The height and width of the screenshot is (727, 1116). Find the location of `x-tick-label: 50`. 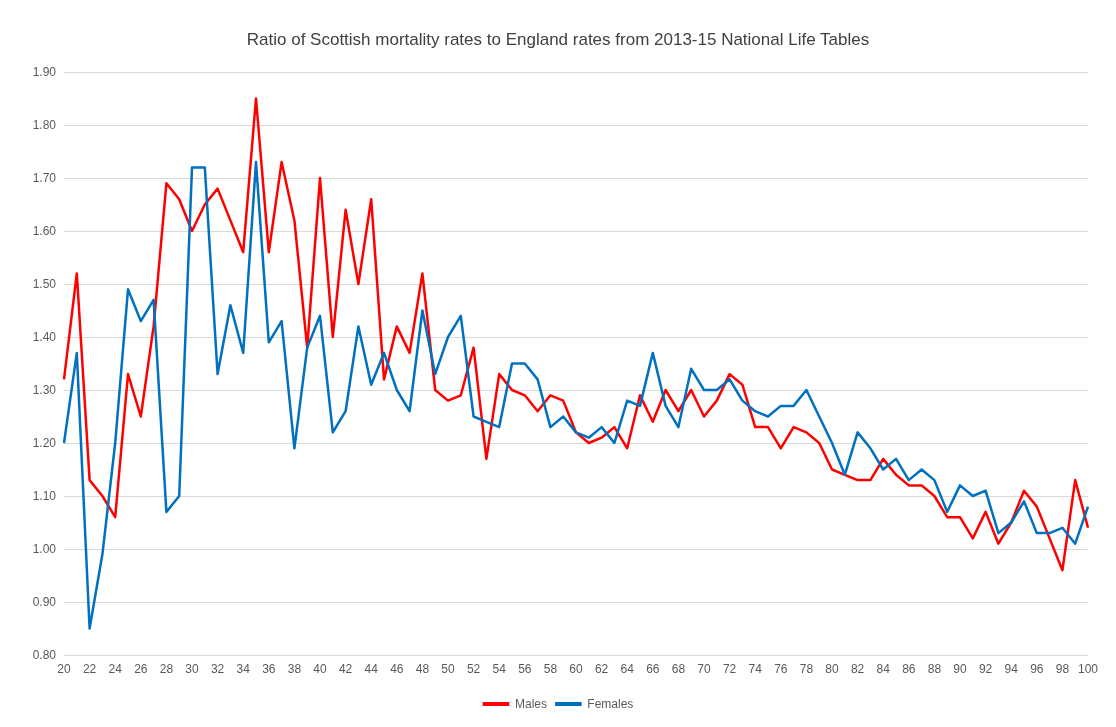

x-tick-label: 50 is located at coordinates (448, 669).